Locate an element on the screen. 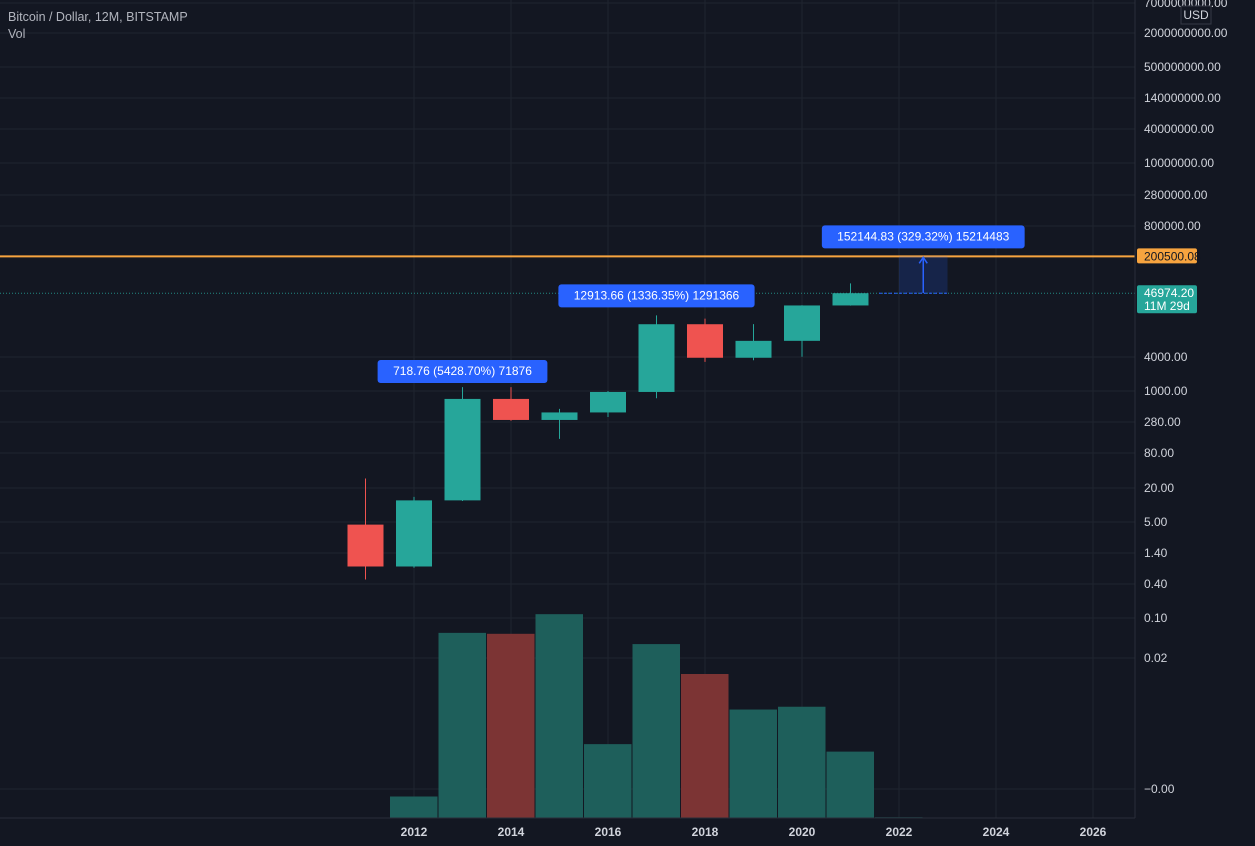 The width and height of the screenshot is (1255, 846). currency-label: USD is located at coordinates (1196, 15).